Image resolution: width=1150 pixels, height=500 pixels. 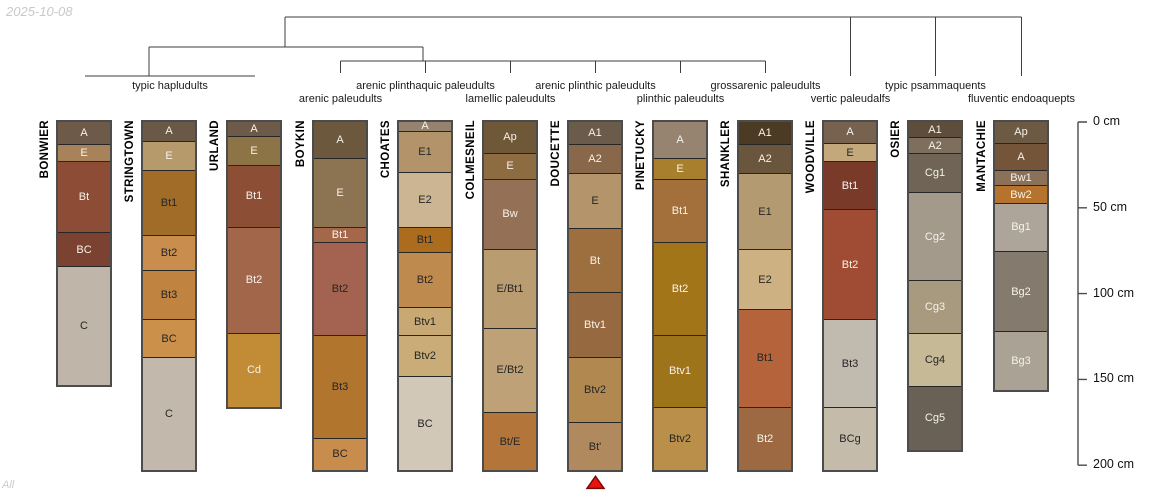 I want to click on horizon-block: Bt/E, so click(x=510, y=441).